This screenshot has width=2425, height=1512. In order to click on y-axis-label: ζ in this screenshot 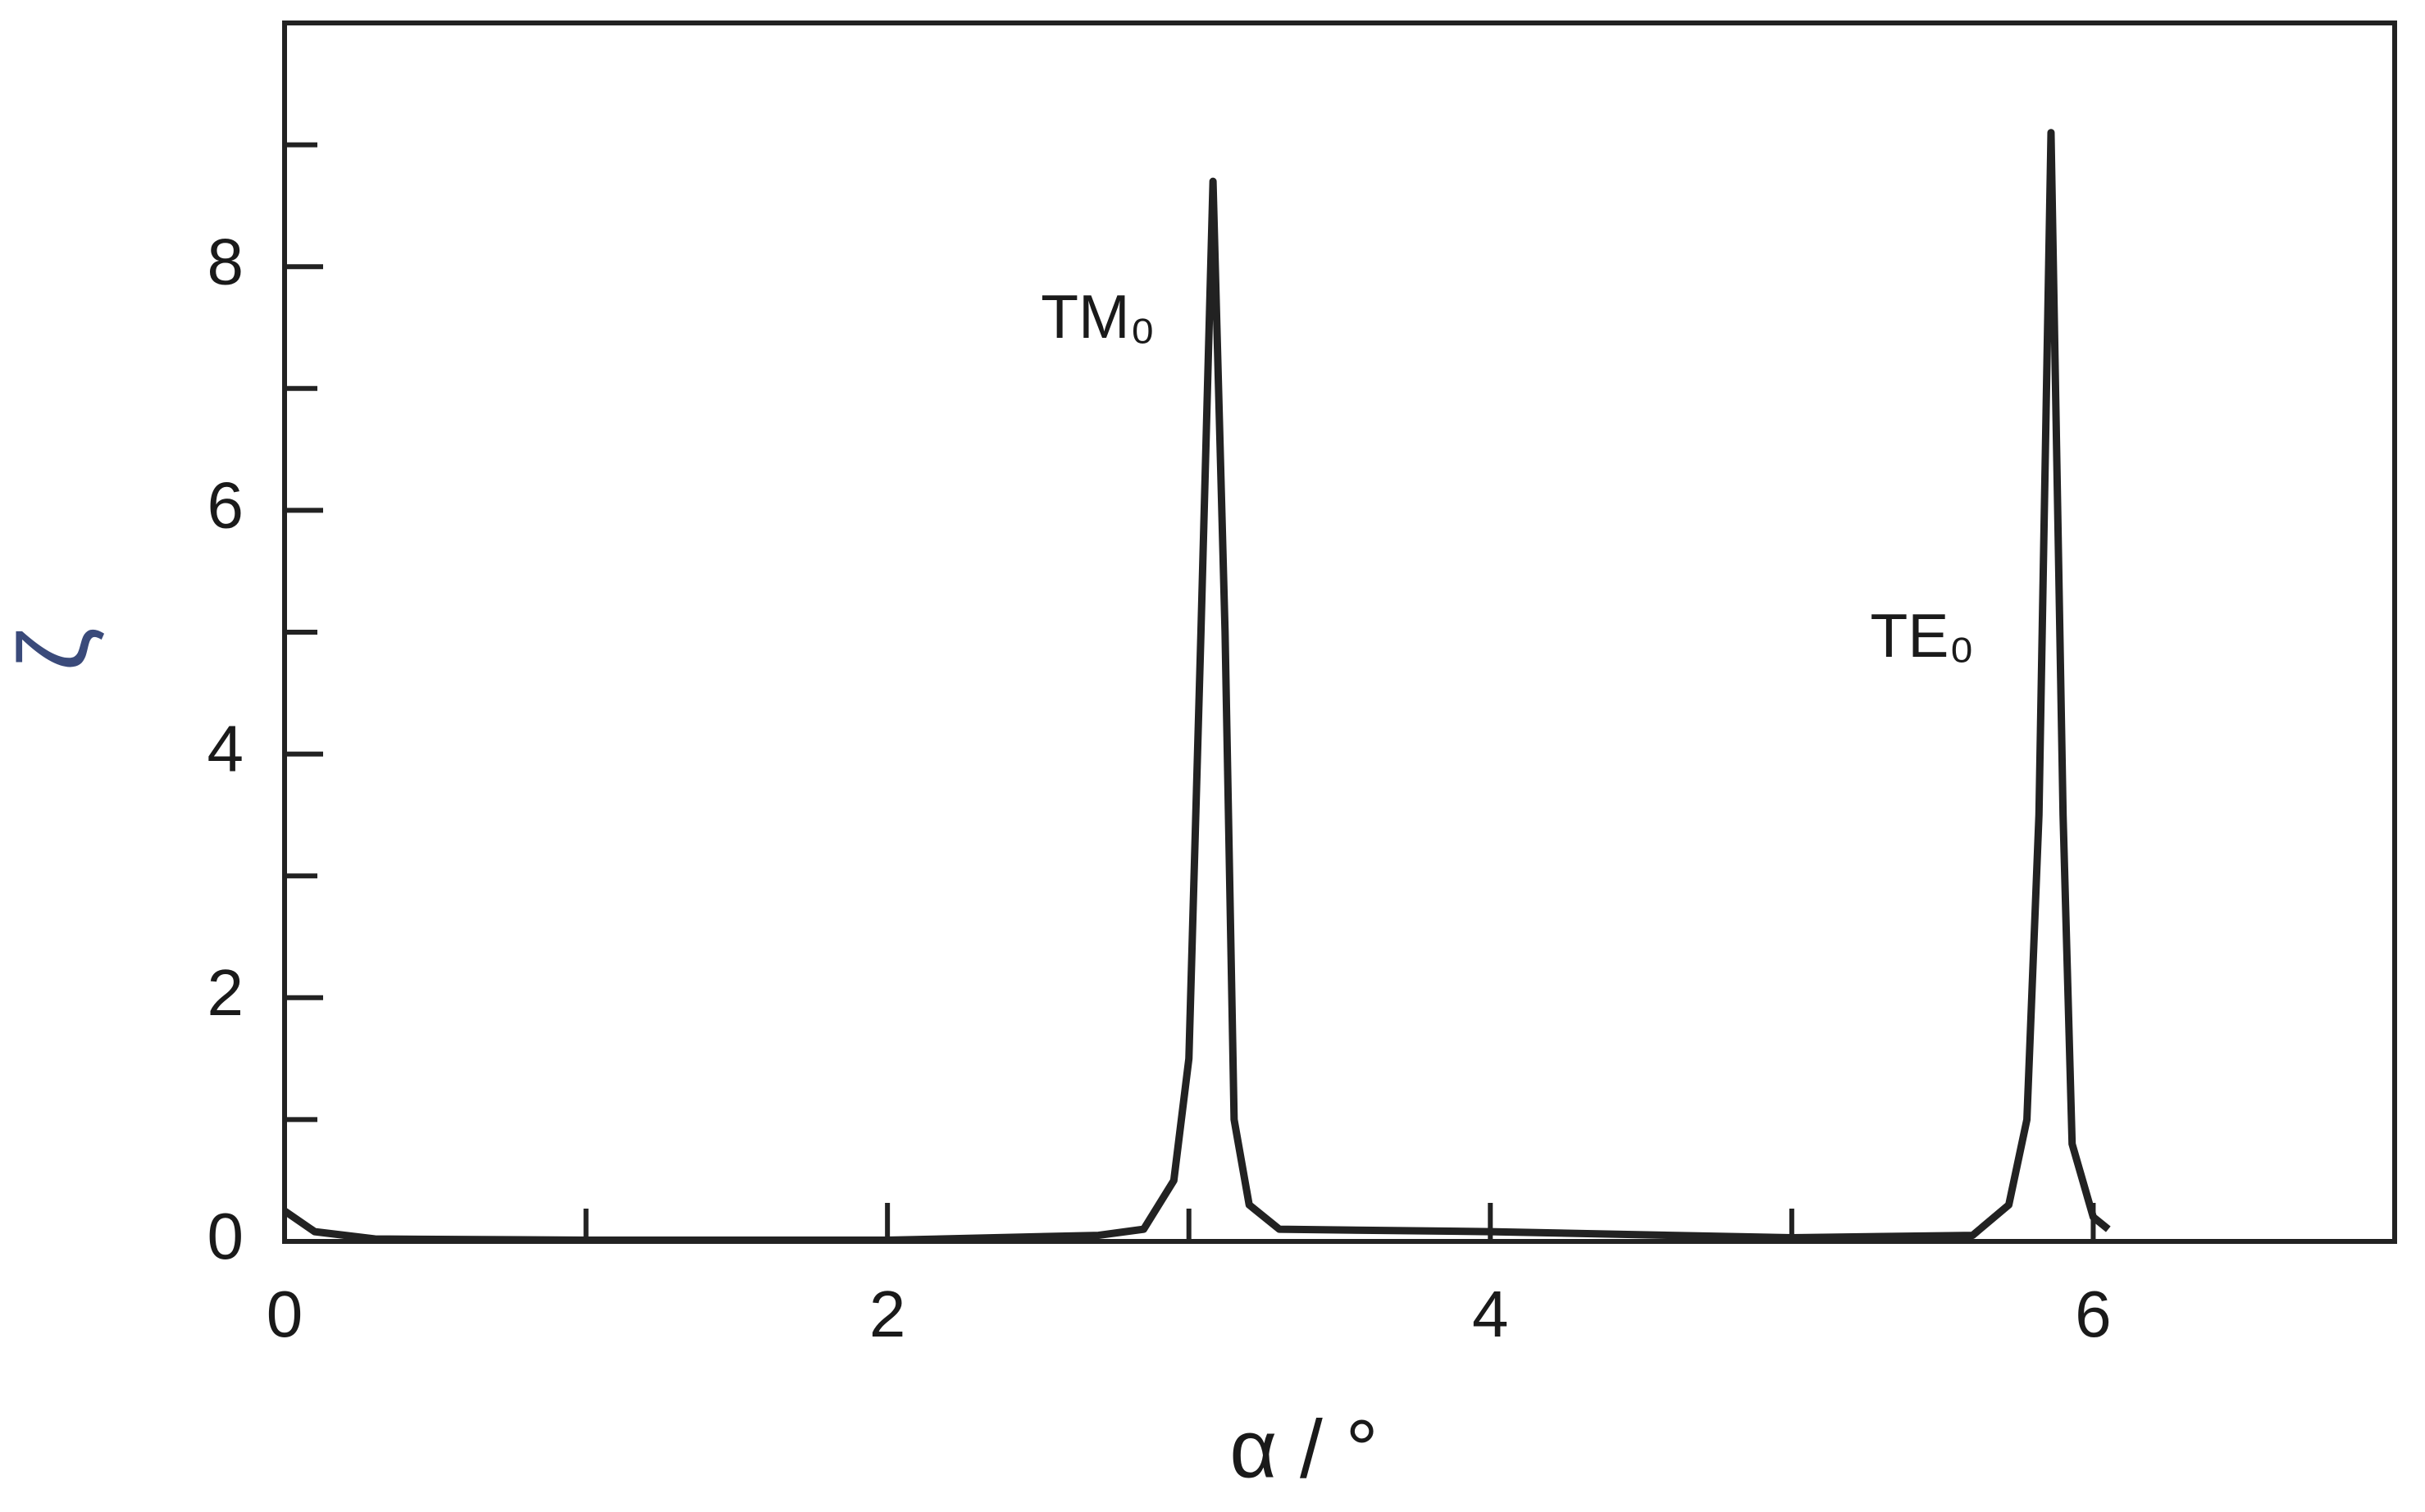, I will do `click(54, 650)`.